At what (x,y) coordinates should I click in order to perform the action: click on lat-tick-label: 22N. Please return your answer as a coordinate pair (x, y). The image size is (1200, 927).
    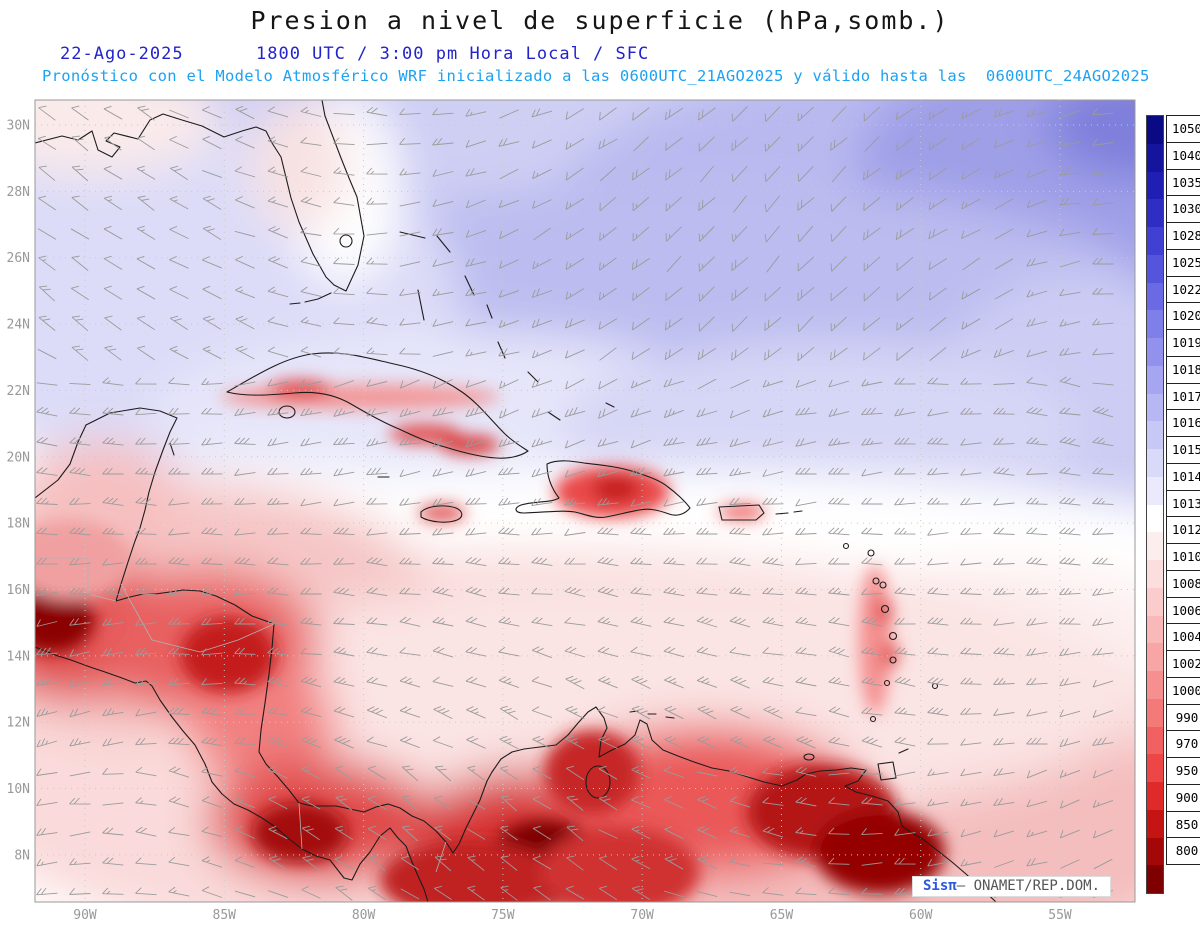
    Looking at the image, I should click on (18, 391).